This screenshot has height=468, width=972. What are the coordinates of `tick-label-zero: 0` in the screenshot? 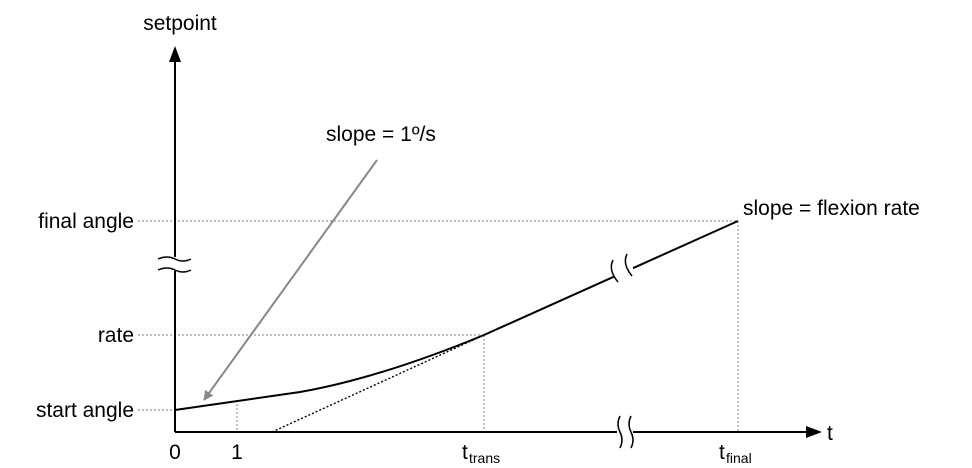 It's located at (175, 452).